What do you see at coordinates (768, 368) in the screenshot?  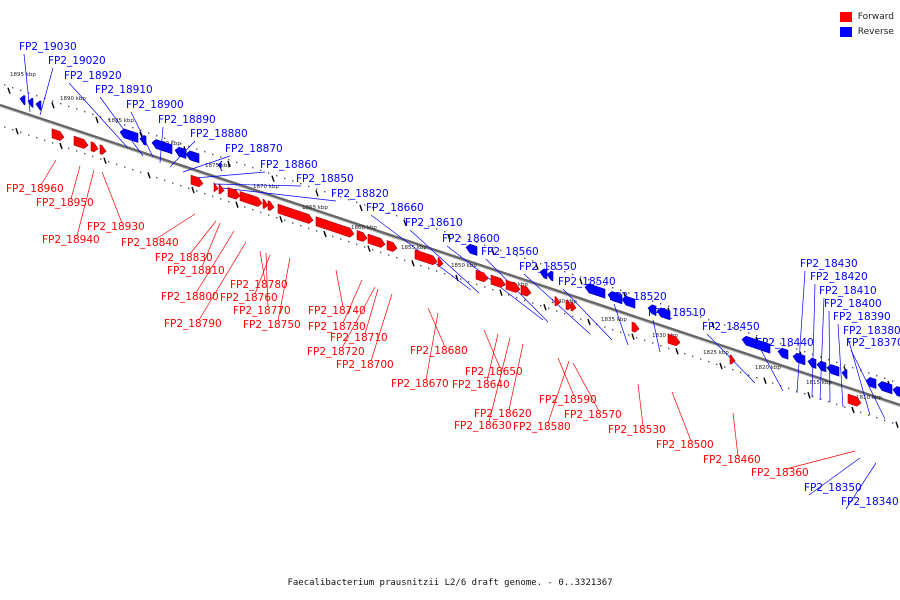 I see `kbp-label: 1820 kbp` at bounding box center [768, 368].